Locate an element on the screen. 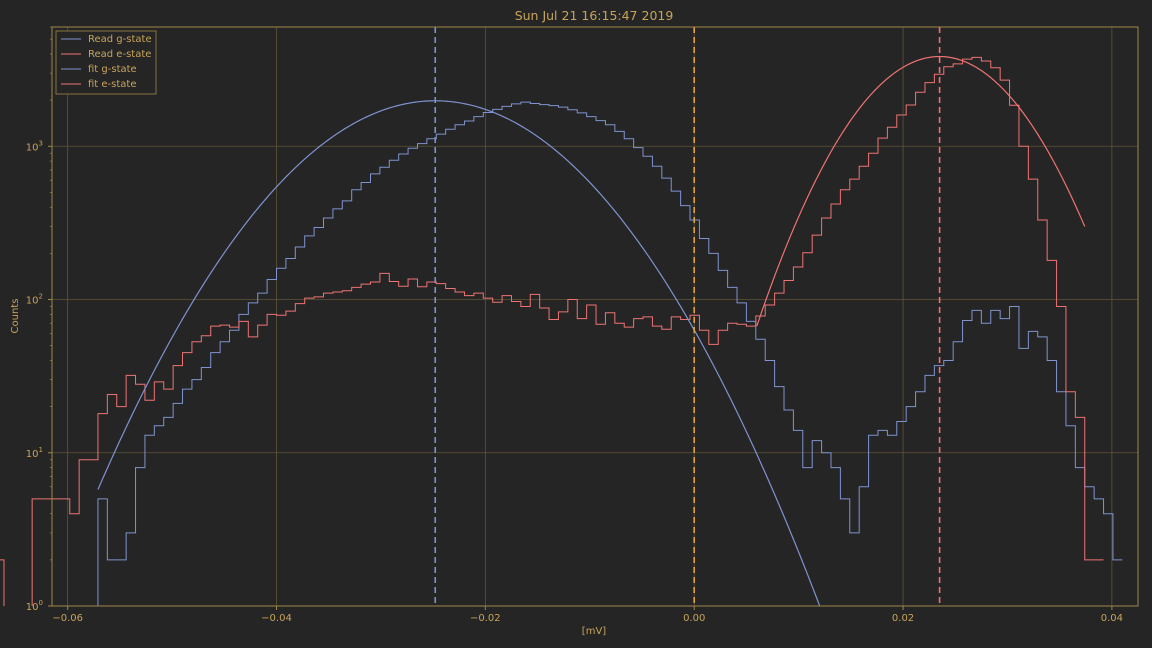 This screenshot has width=1152, height=648. chart-title: Sun Jul 21 16:15:47 2019 is located at coordinates (594, 15).